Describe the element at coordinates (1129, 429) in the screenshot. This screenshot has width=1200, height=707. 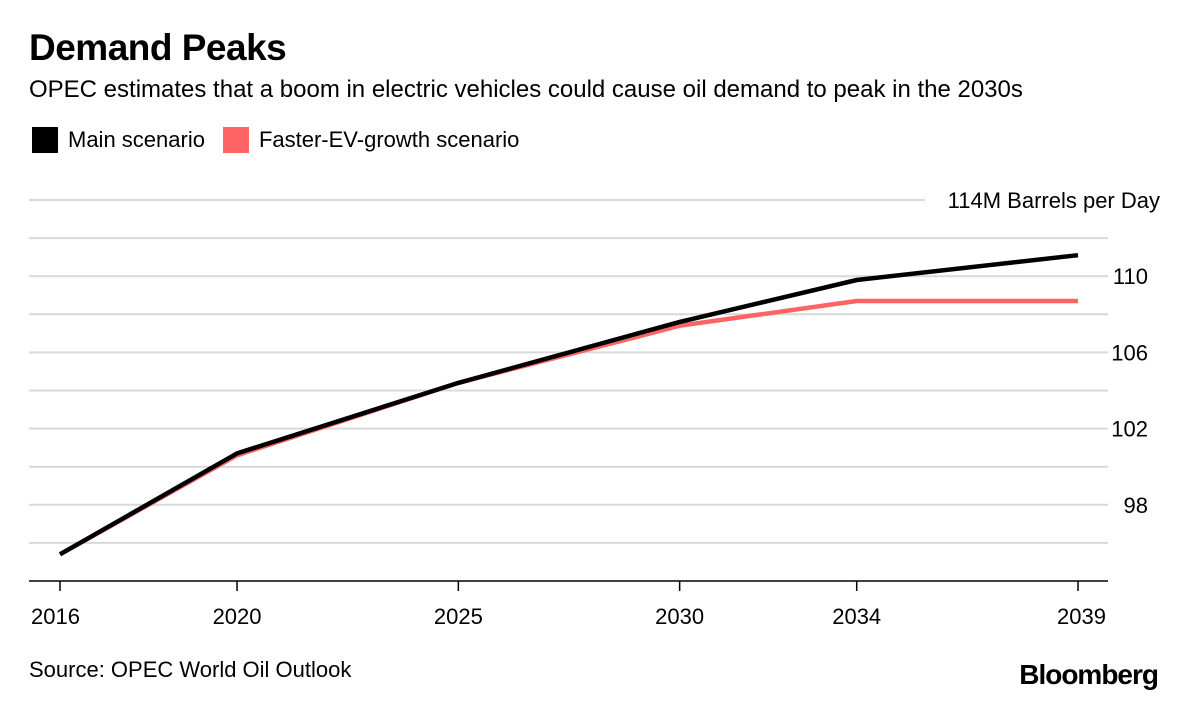
I see `y-tick-label-102: 102` at that location.